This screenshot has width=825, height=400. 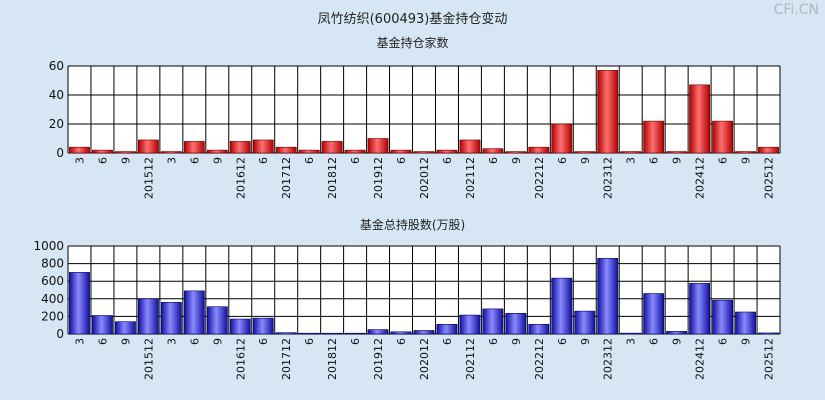 I want to click on chart-1-ytick: 0, so click(x=60, y=153).